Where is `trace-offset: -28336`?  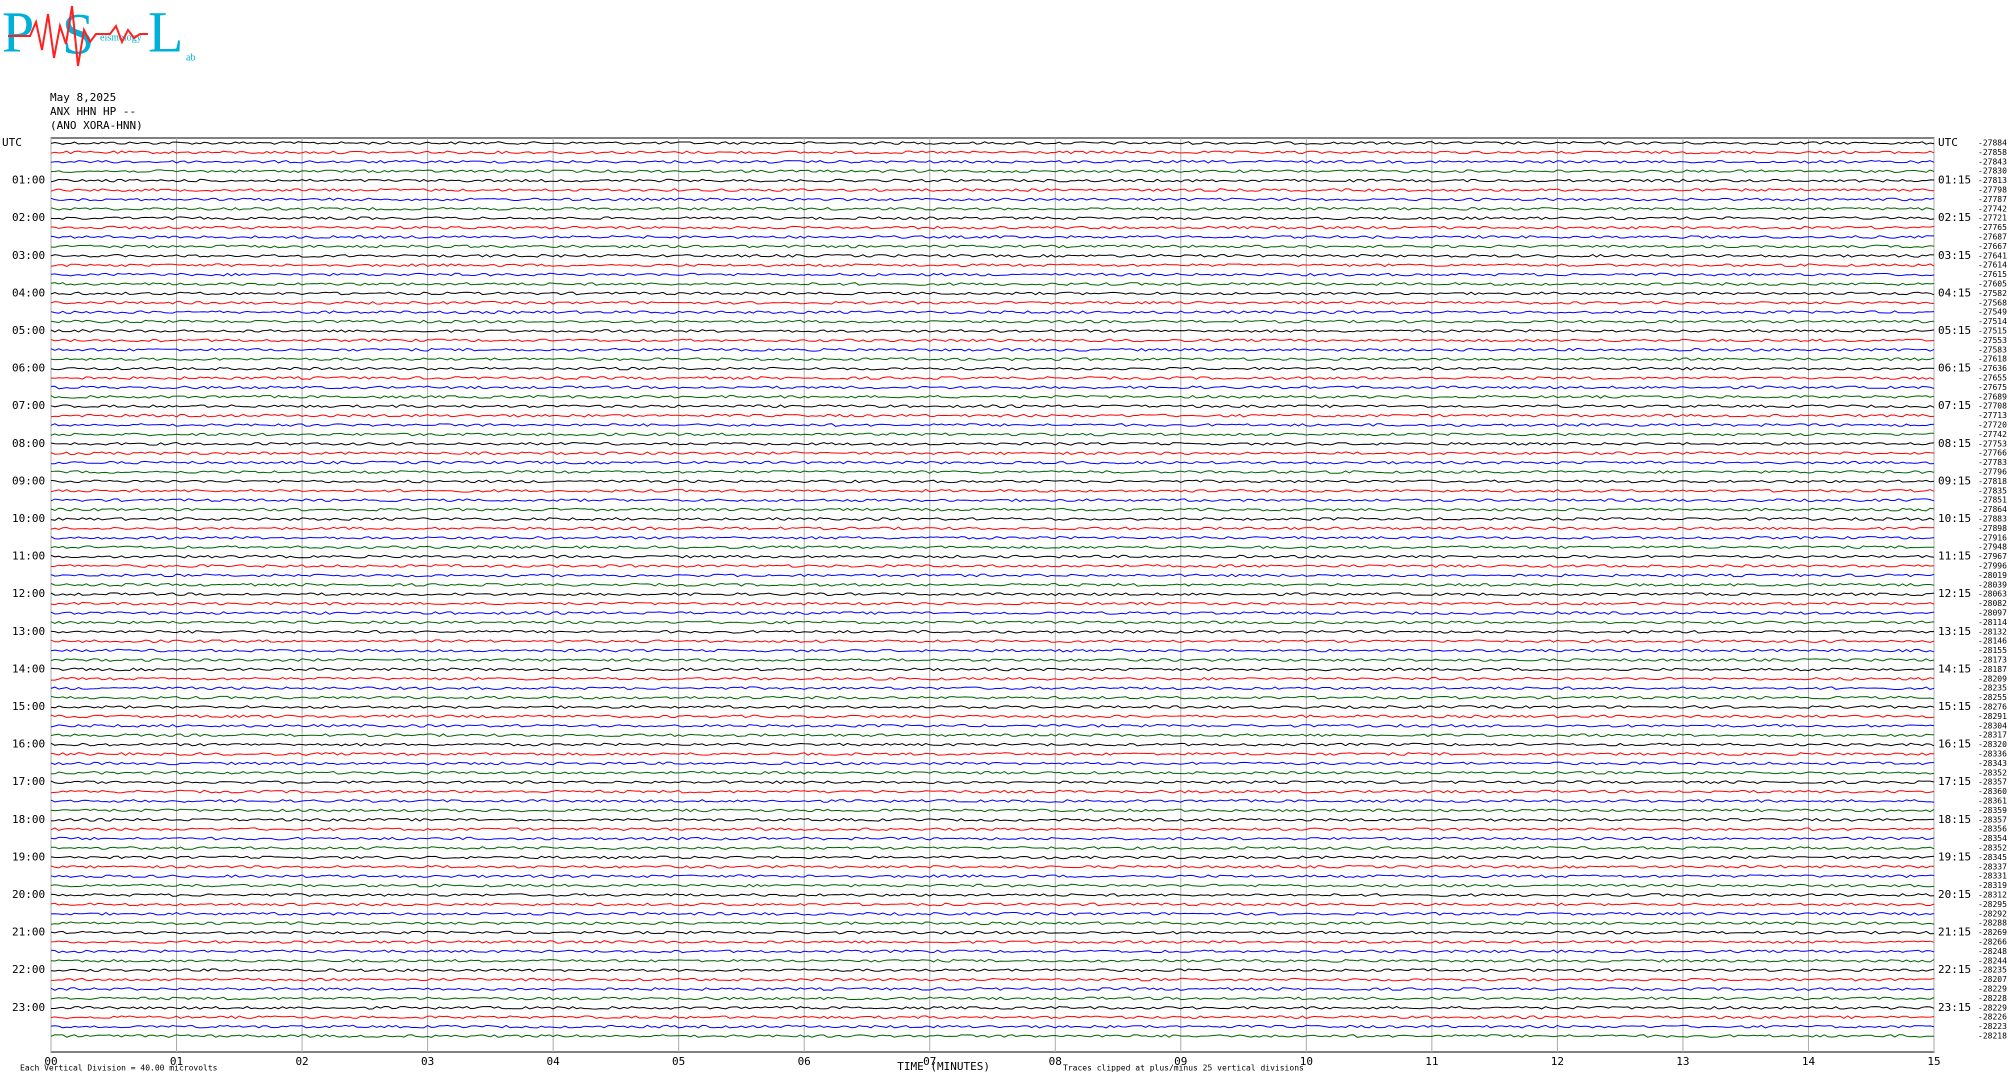 trace-offset: -28336 is located at coordinates (1992, 754).